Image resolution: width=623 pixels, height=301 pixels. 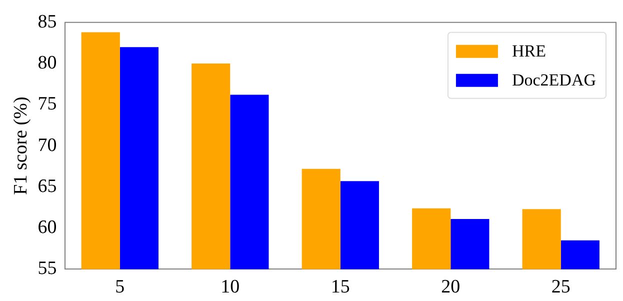 What do you see at coordinates (560, 287) in the screenshot?
I see `x-tick-label: 25` at bounding box center [560, 287].